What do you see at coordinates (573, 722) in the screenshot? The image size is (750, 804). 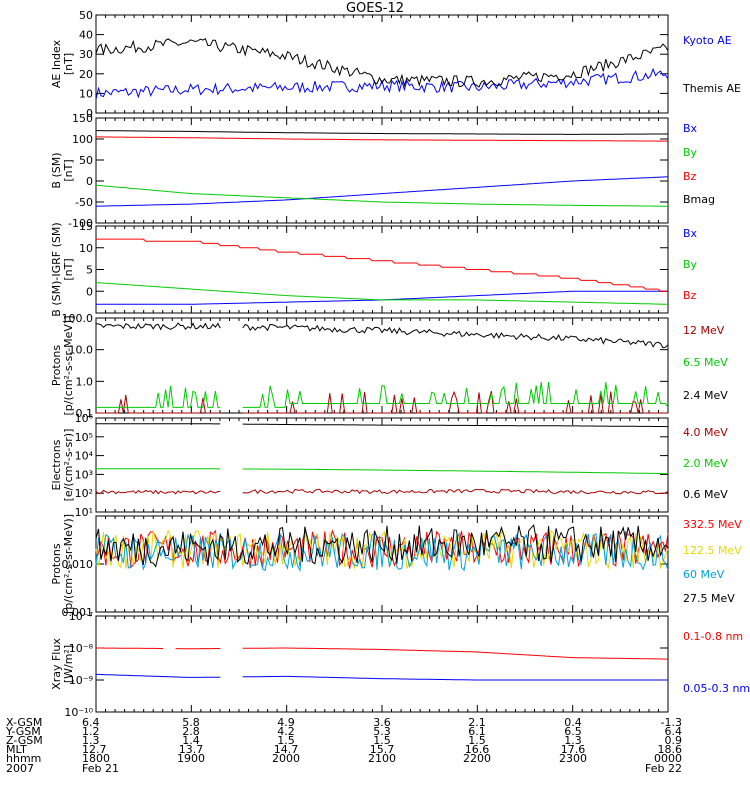 I see `footer-cell: 0.4` at bounding box center [573, 722].